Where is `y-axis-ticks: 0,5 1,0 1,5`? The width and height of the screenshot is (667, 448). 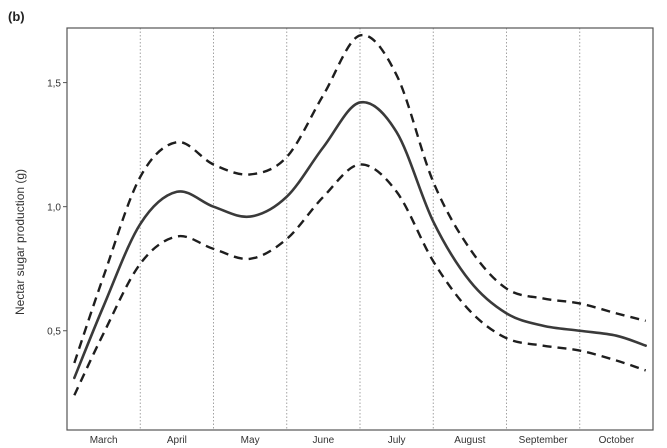
y-axis-ticks: 0,5 1,0 1,5 is located at coordinates (57, 208).